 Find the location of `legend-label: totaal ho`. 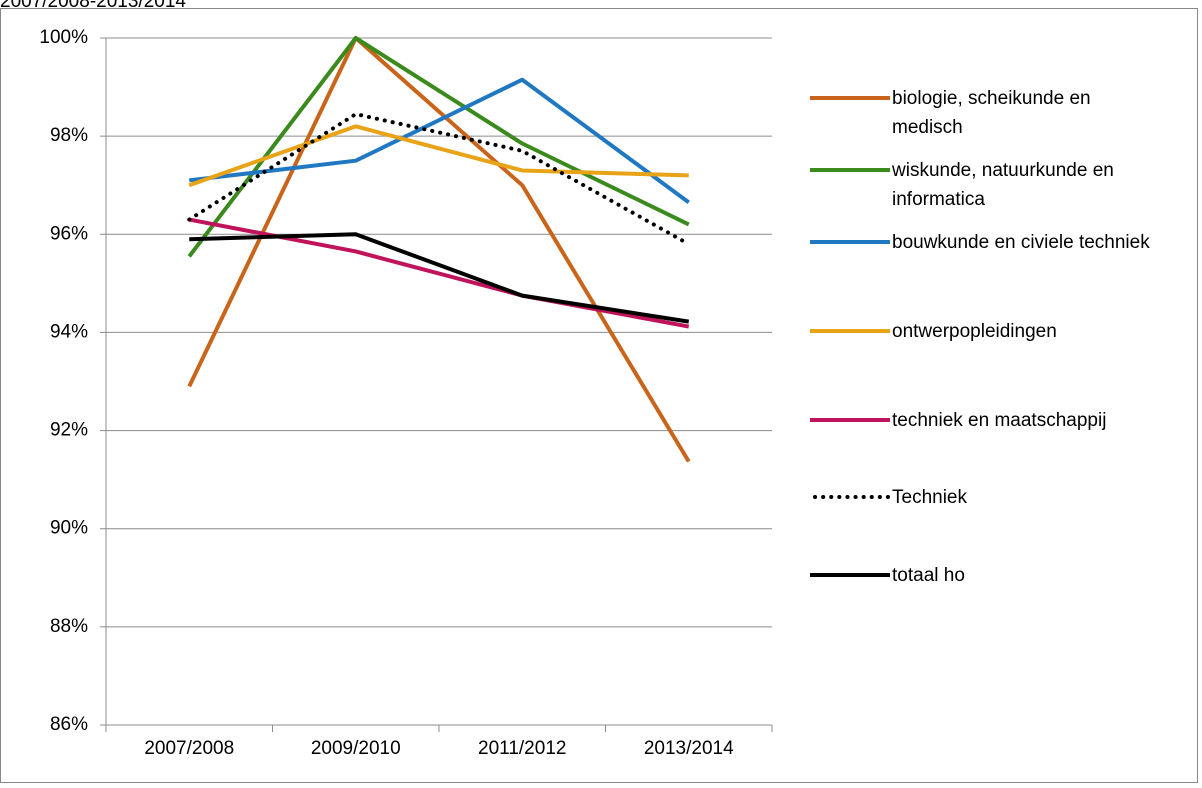

legend-label: totaal ho is located at coordinates (928, 575).